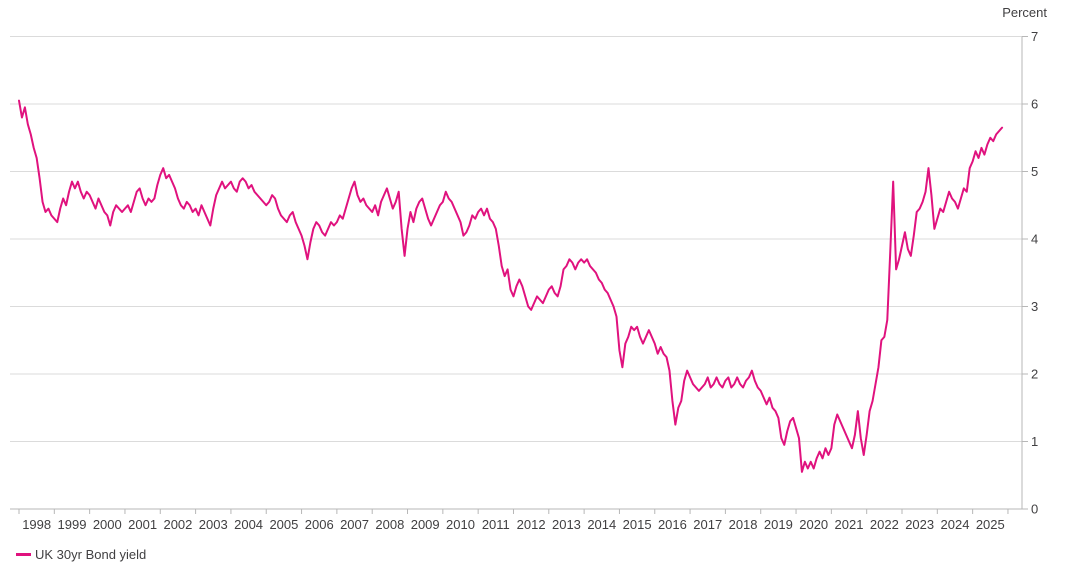 The width and height of the screenshot is (1065, 574). I want to click on x-tick-label: 2005, so click(283, 524).